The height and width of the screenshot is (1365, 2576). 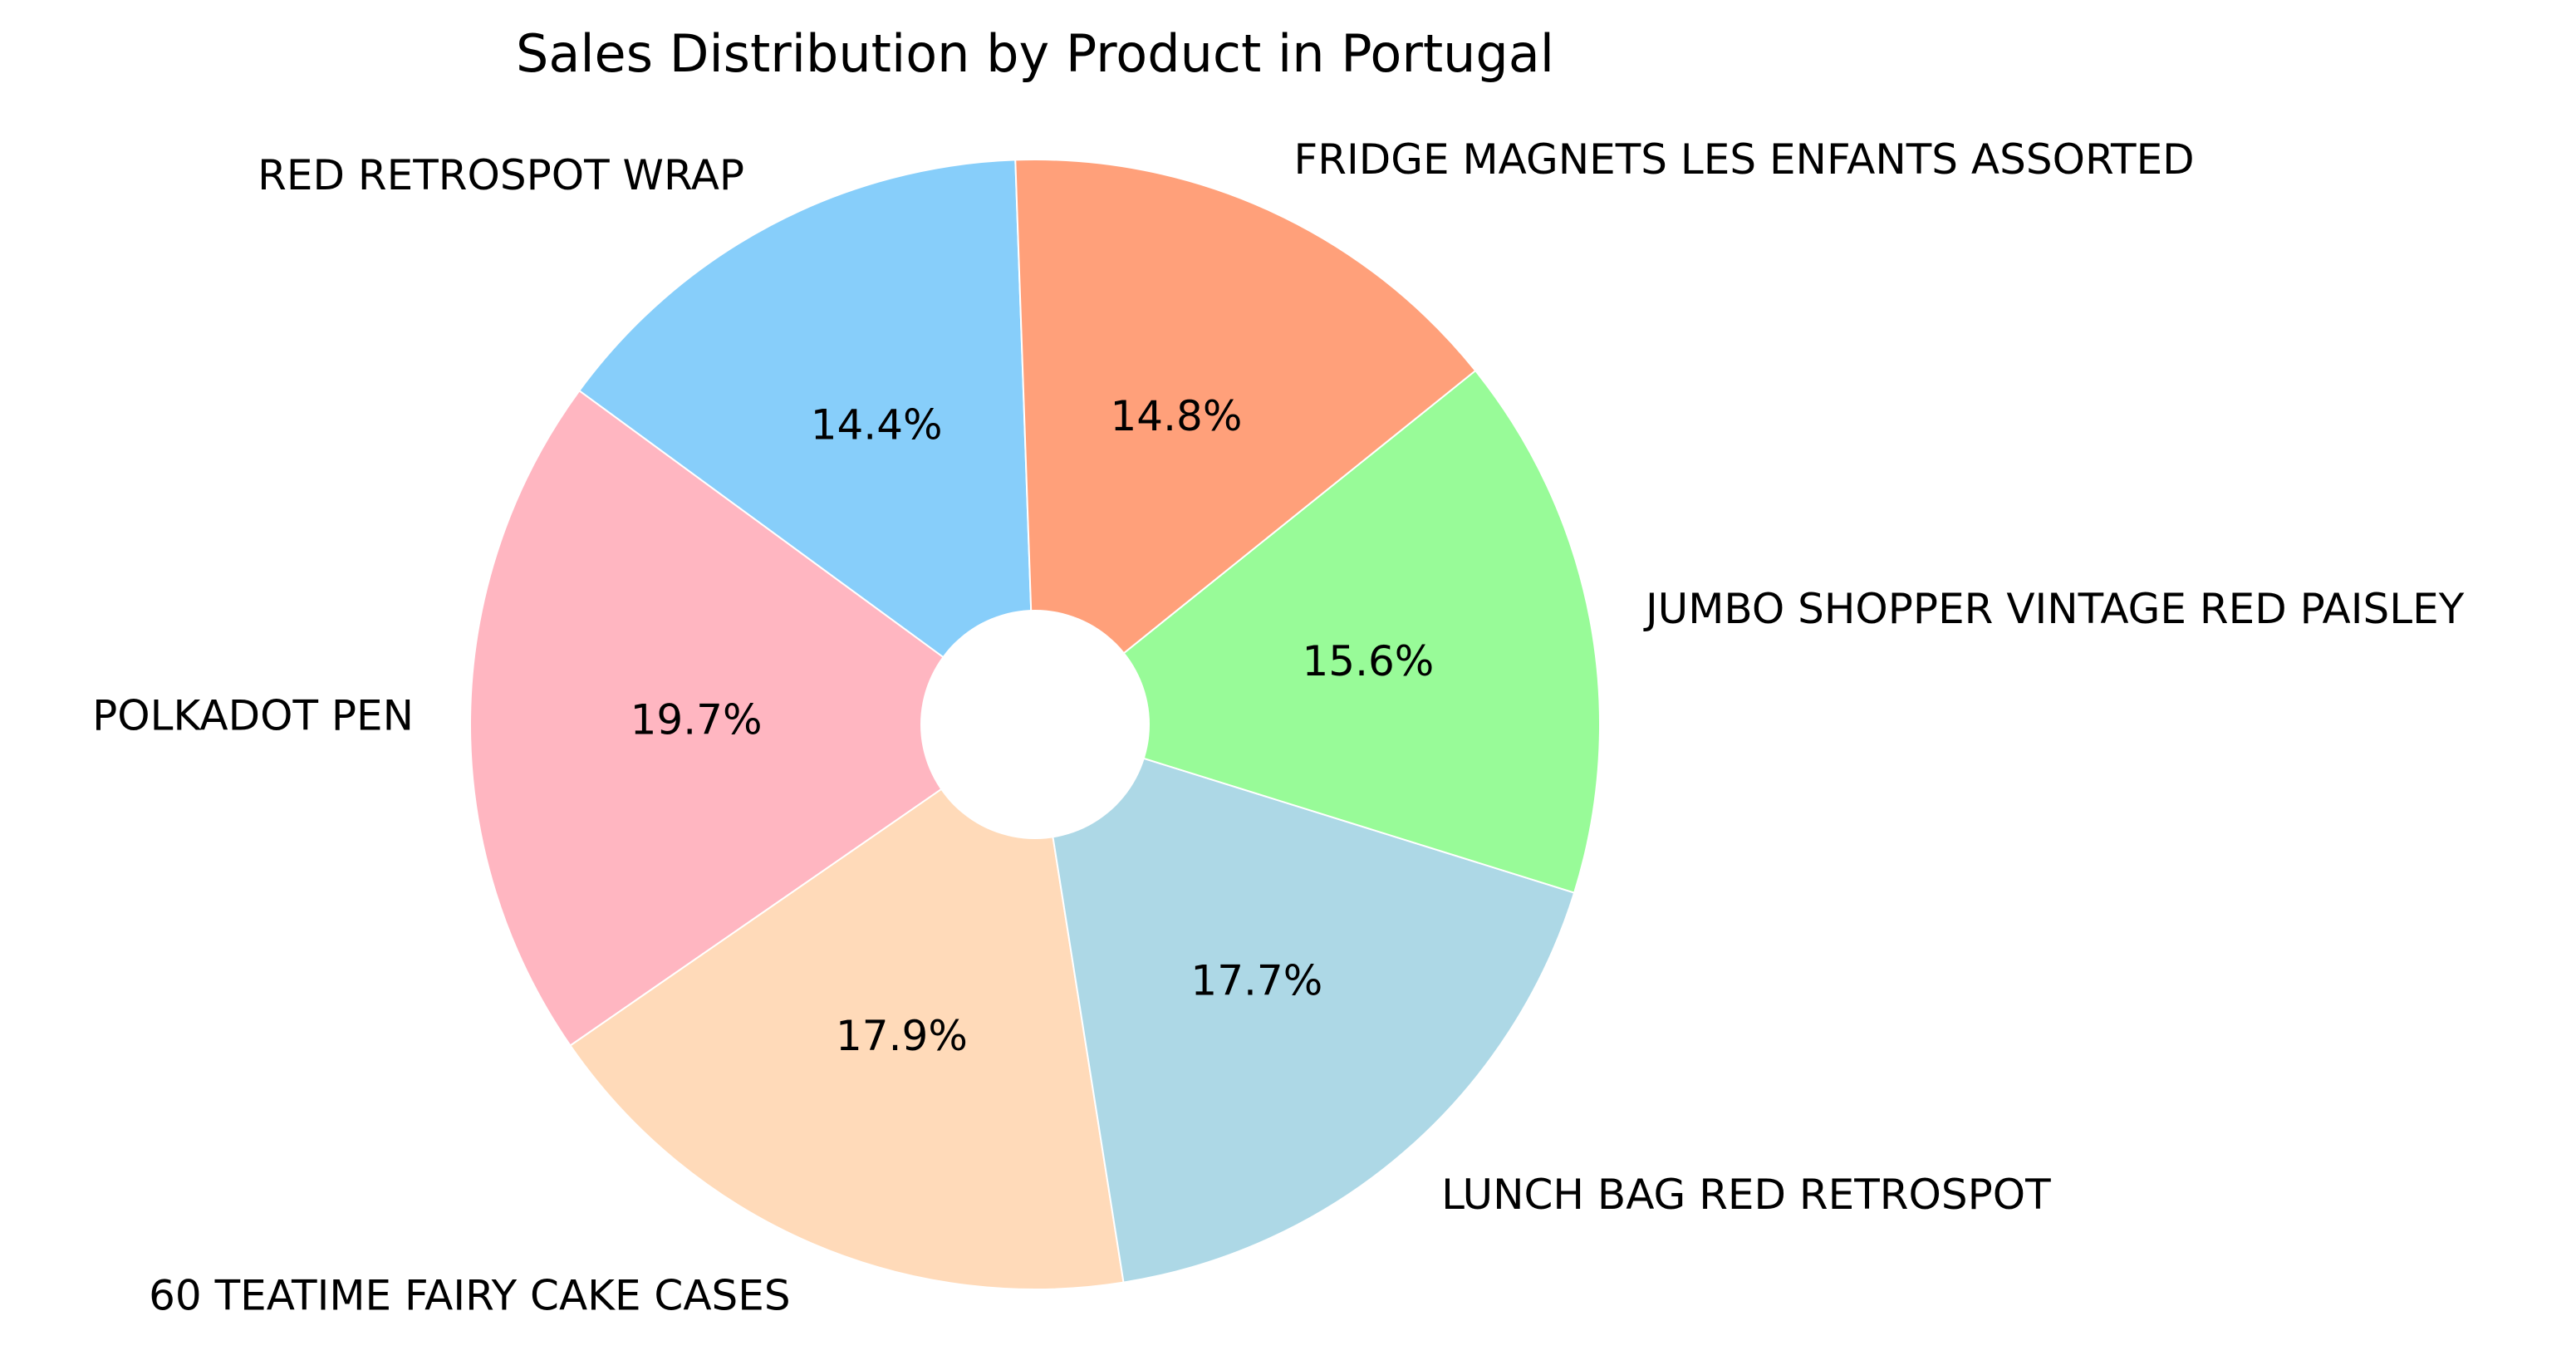 What do you see at coordinates (1177, 416) in the screenshot?
I see `pct-label-fridge-magnets-les-enfants-assorted: 14.8%` at bounding box center [1177, 416].